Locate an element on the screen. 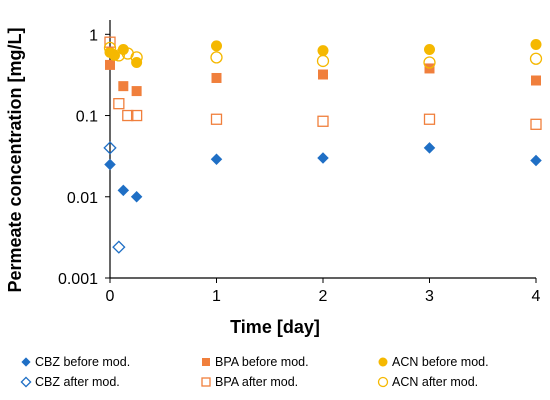 This screenshot has height=400, width=550. legend-item: CBZ before mod. is located at coordinates (75, 362).